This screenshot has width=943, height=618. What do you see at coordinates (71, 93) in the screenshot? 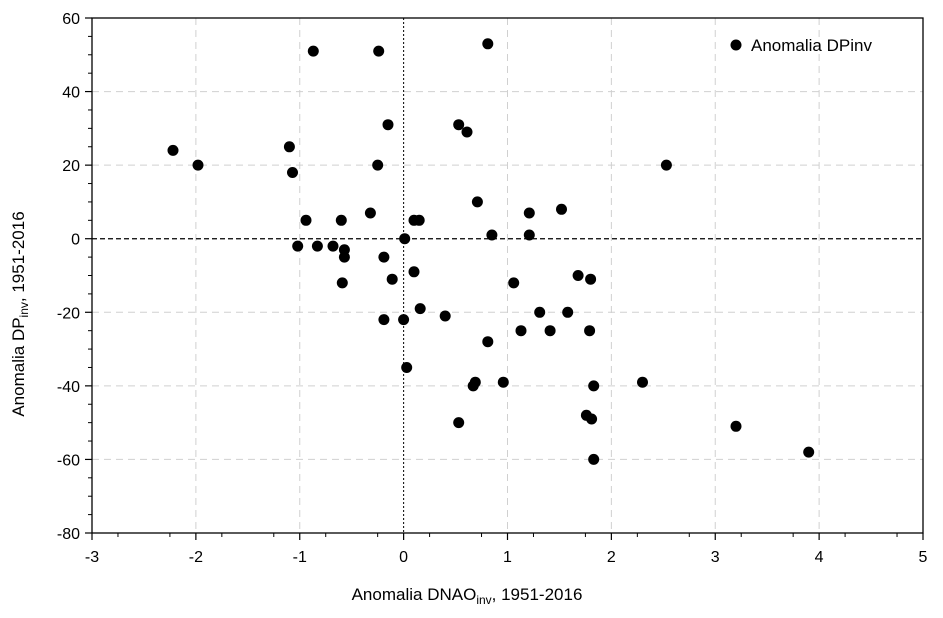
I see `y-tick-label: 40` at bounding box center [71, 93].